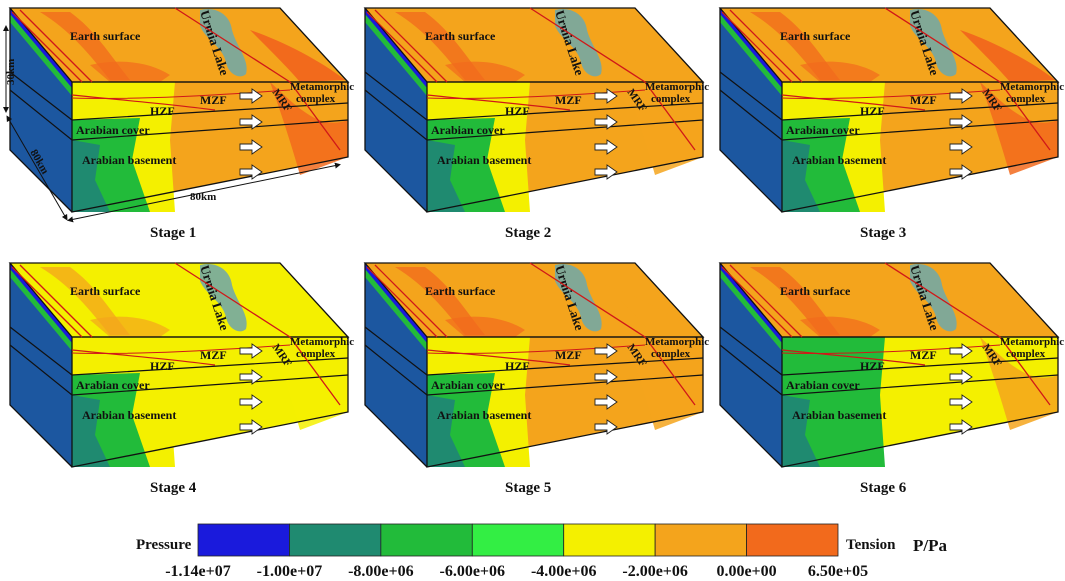 The height and width of the screenshot is (581, 1065). I want to click on length-arrow, so click(204, 192).